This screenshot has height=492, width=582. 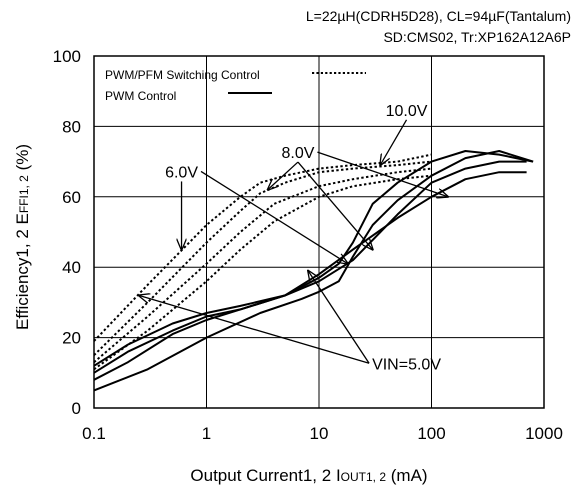 I want to click on x-tick-label: 100, so click(x=431, y=433).